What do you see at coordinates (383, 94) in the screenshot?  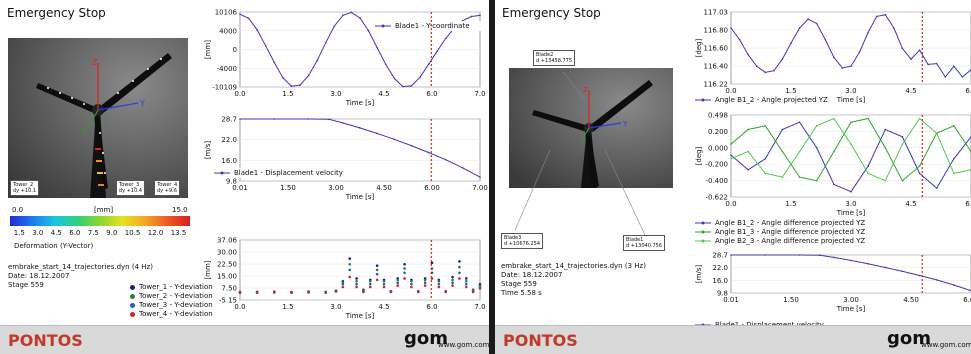 I see `x-tick-label: 4.5` at bounding box center [383, 94].